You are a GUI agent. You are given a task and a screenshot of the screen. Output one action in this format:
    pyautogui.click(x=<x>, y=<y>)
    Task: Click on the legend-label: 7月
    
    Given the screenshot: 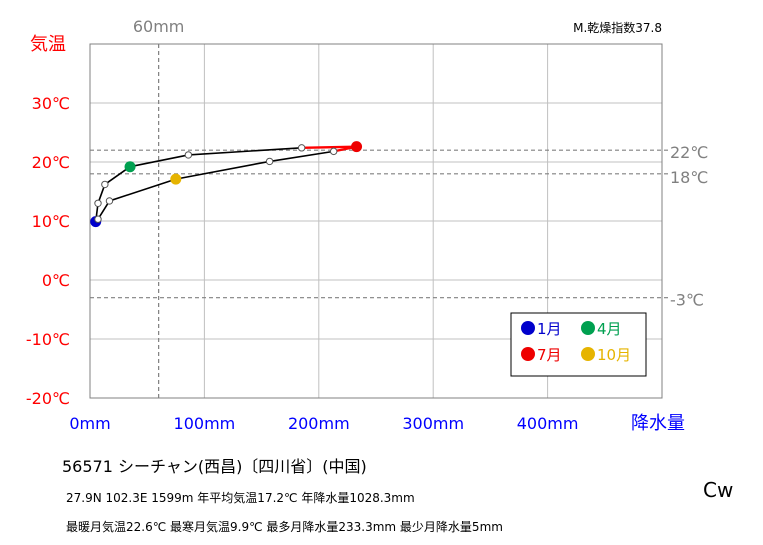 What is the action you would take?
    pyautogui.click(x=549, y=355)
    